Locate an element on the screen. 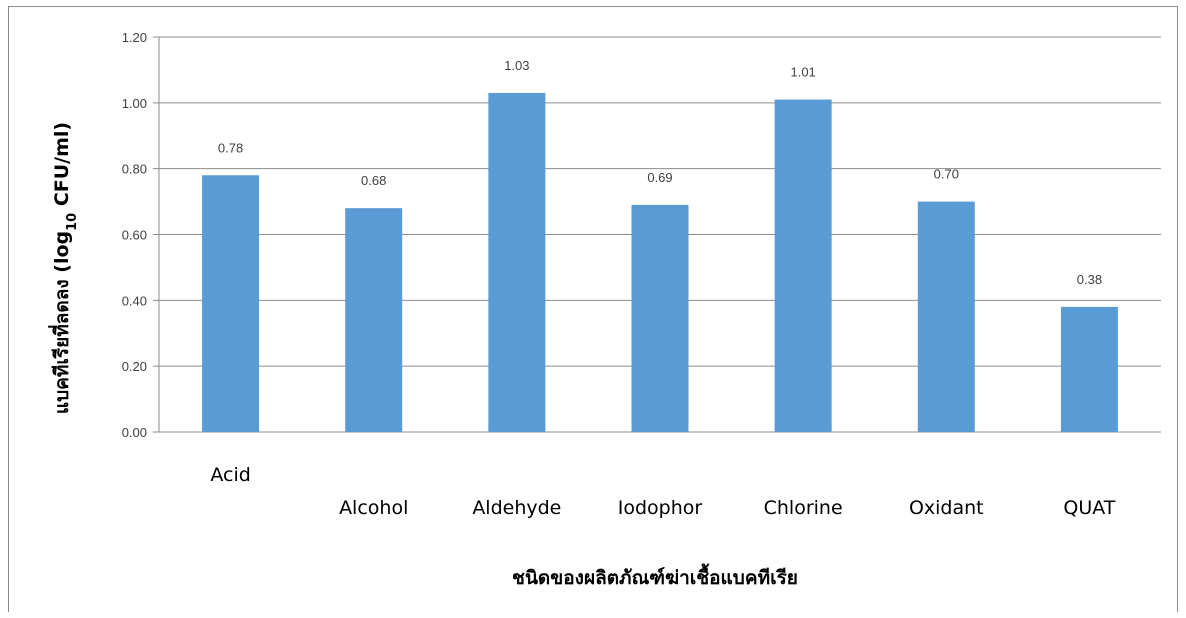 This screenshot has height=618, width=1186. data-label: 0.68 is located at coordinates (373, 180).